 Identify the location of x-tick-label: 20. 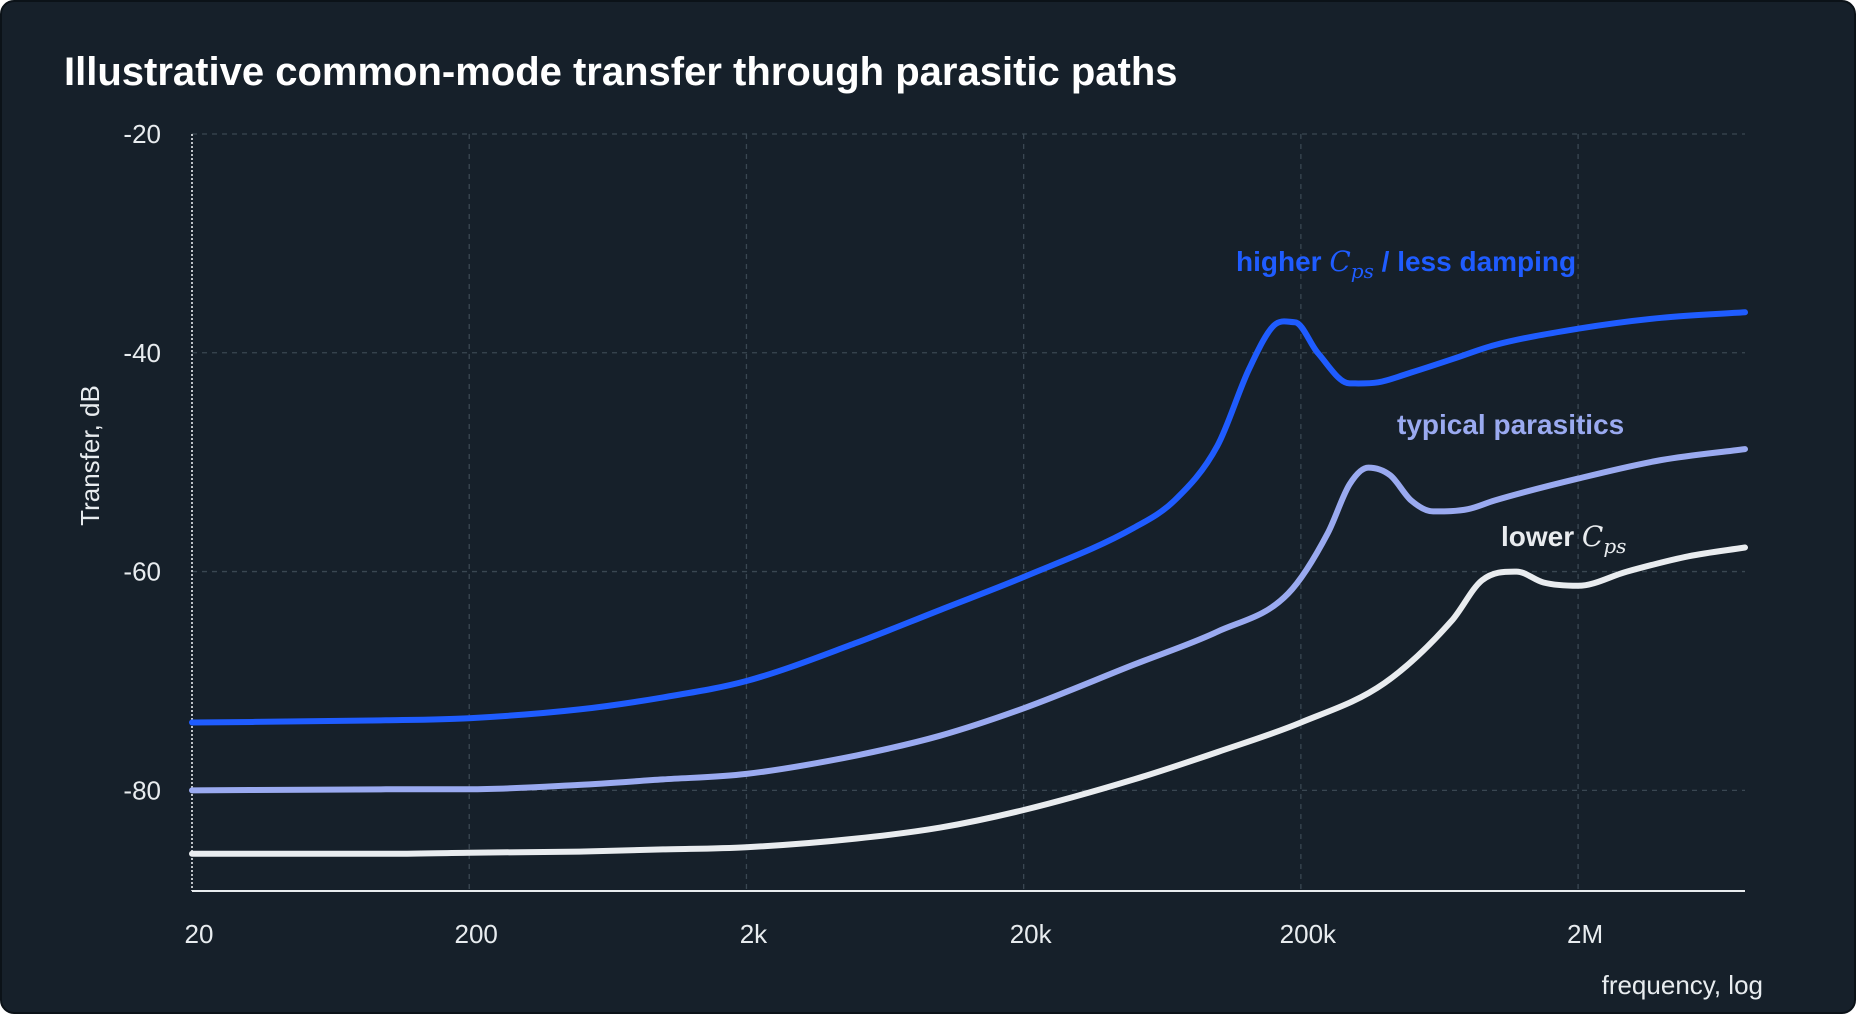
(199, 934).